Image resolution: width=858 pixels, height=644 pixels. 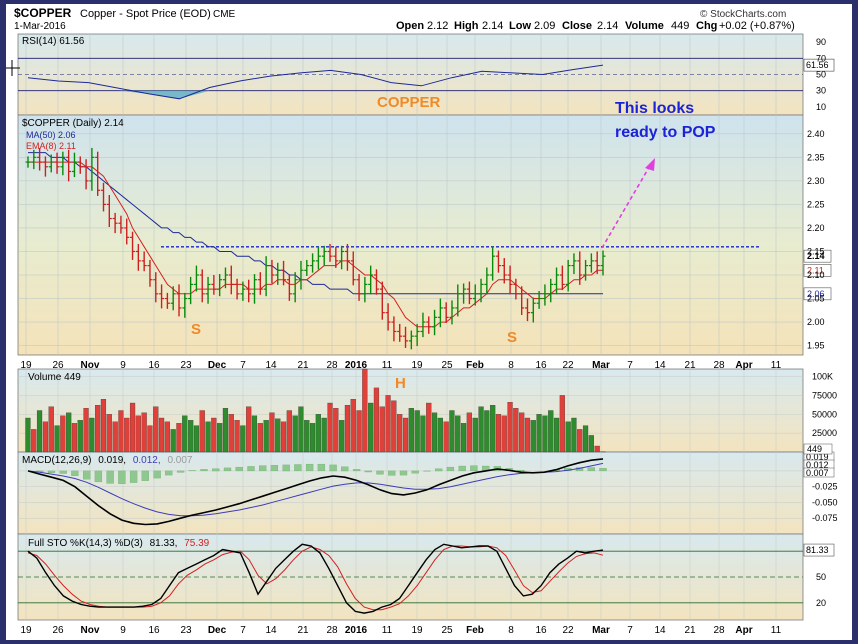 I want to click on rsi-legend: RSI(14) 61.56, so click(x=53, y=41).